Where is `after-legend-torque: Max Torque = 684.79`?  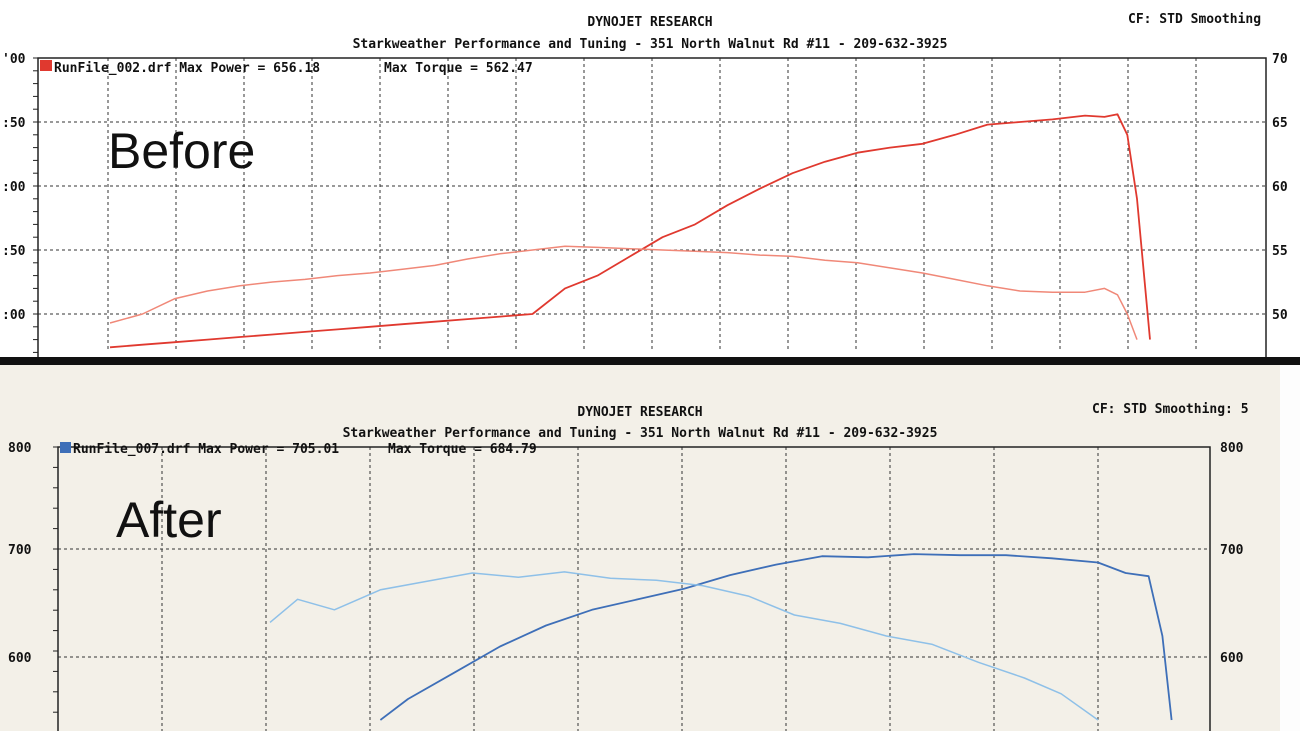 after-legend-torque: Max Torque = 684.79 is located at coordinates (462, 449).